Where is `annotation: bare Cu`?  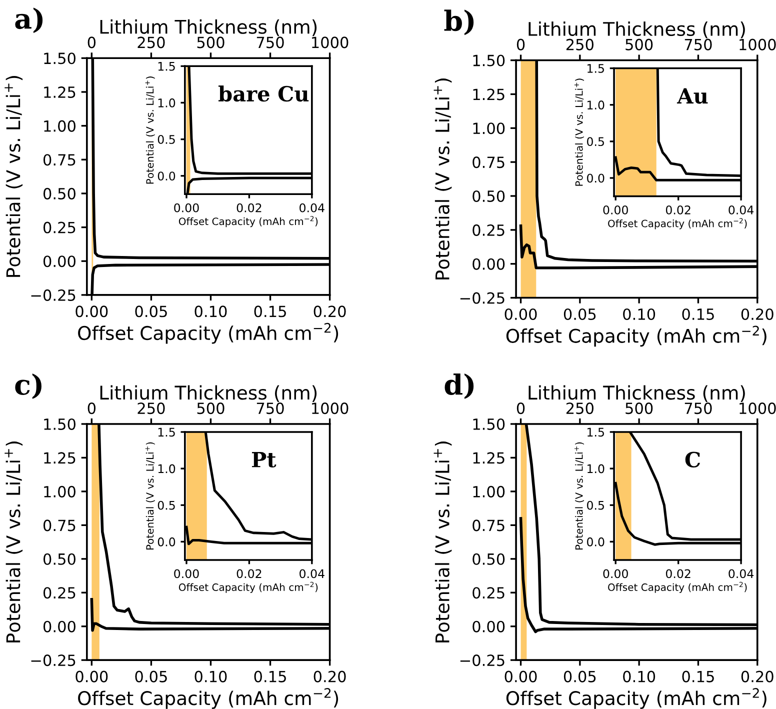 annotation: bare Cu is located at coordinates (263, 93).